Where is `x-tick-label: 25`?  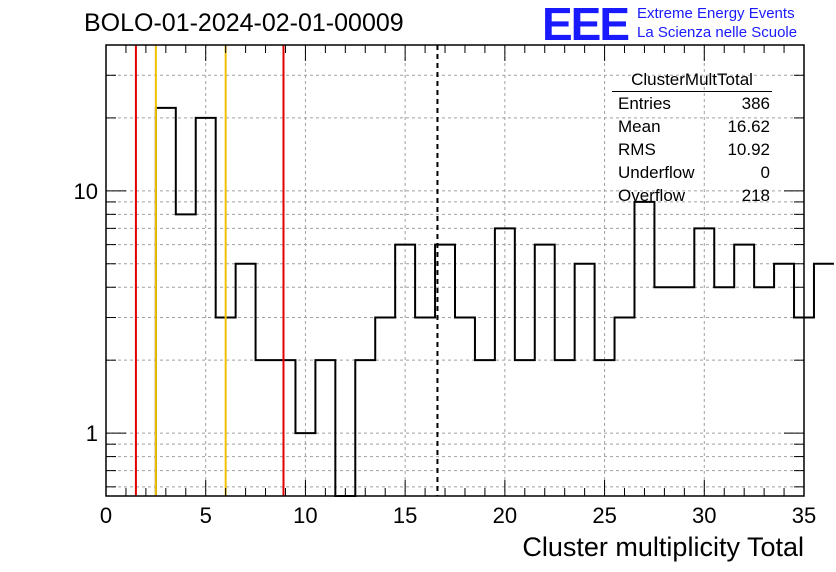
x-tick-label: 25 is located at coordinates (604, 515).